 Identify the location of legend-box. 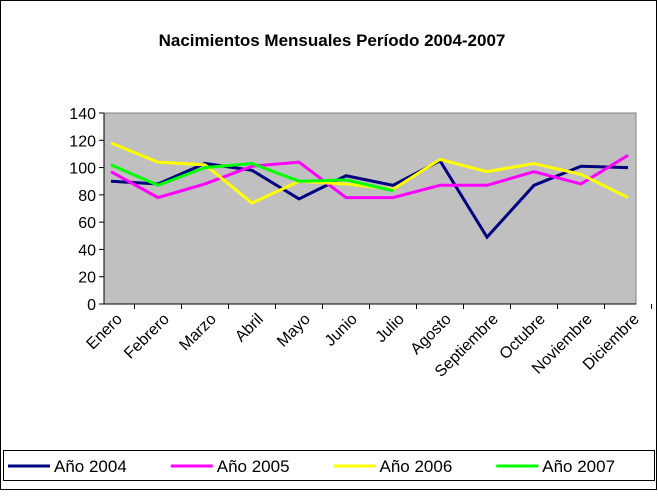
(329, 465).